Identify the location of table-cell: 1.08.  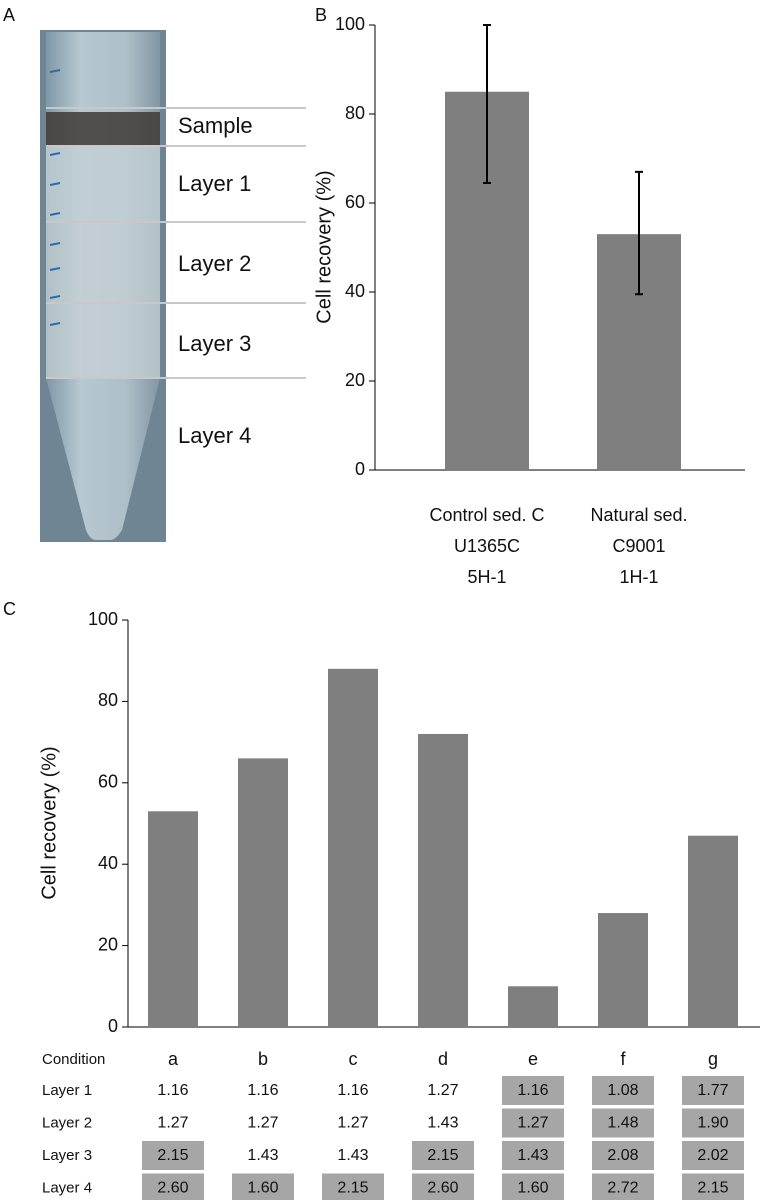
(622, 1090).